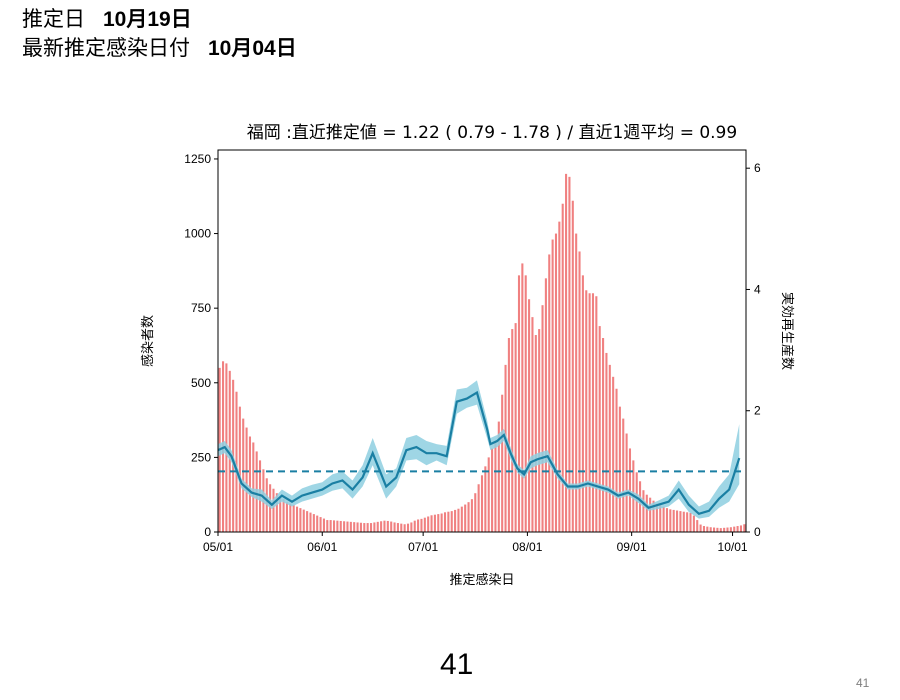 Image resolution: width=900 pixels, height=700 pixels. I want to click on left-axis-label: 感染者数, so click(148, 341).